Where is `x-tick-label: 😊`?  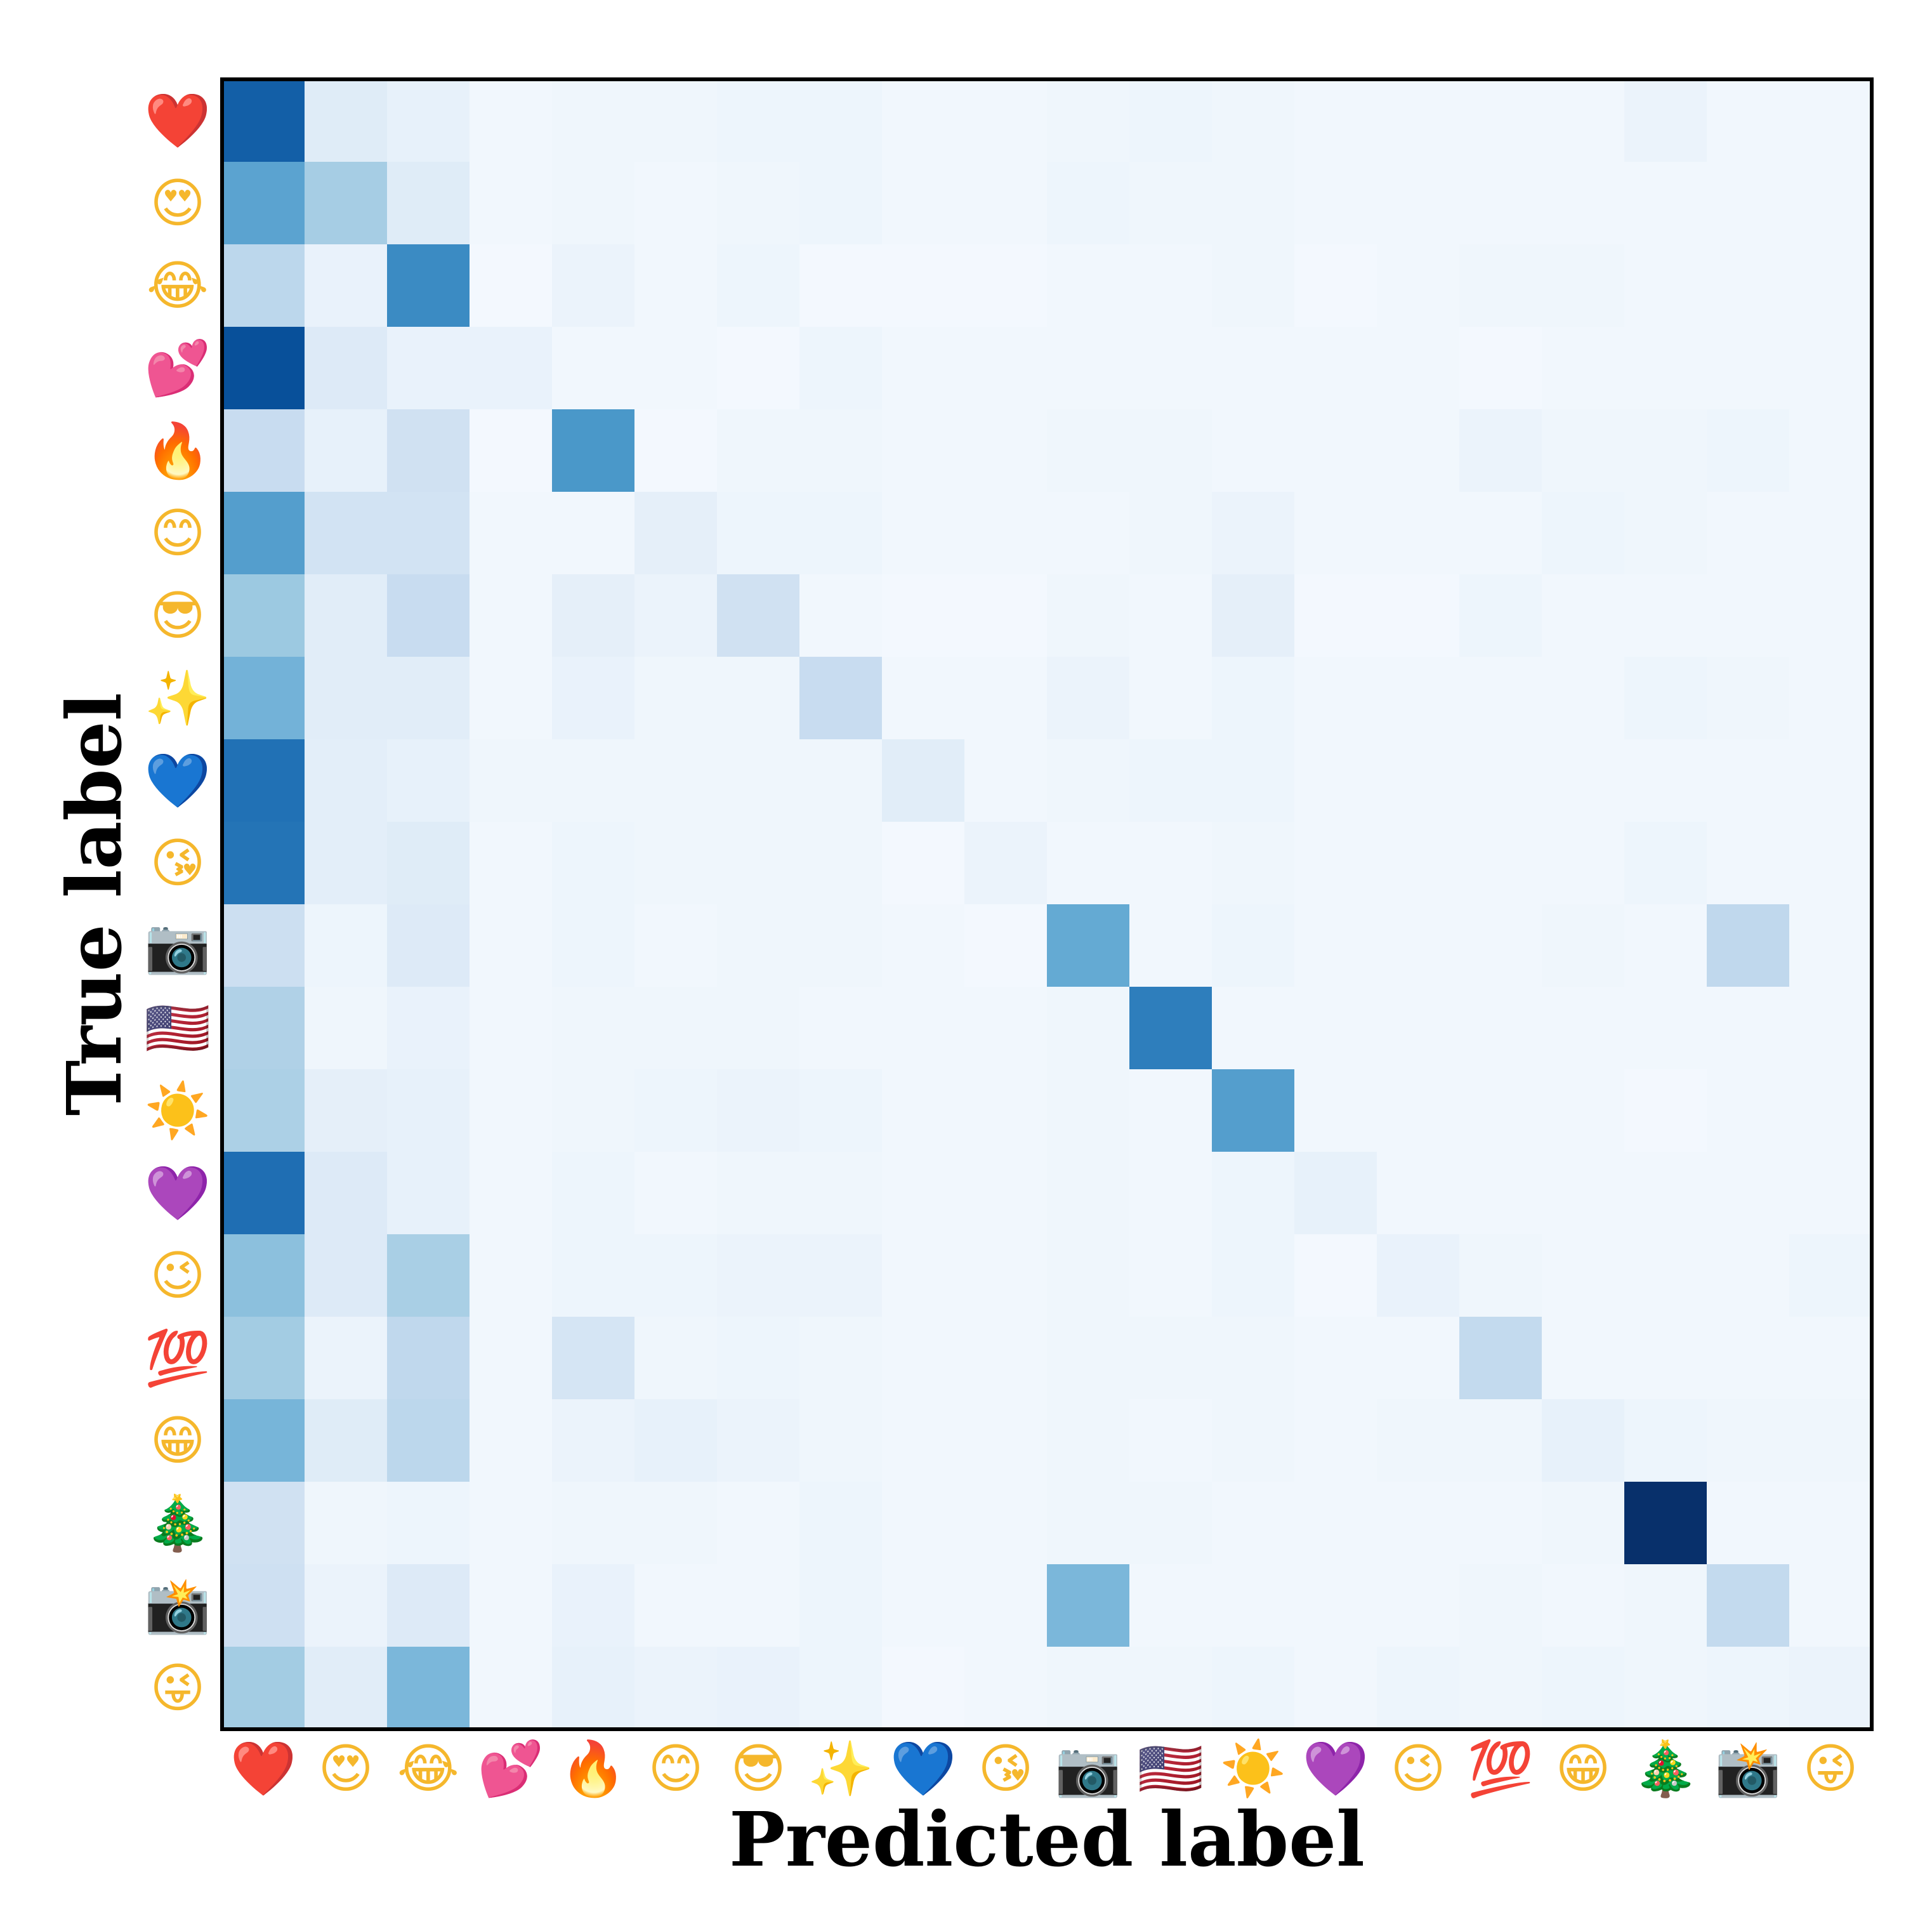
x-tick-label: 😊 is located at coordinates (676, 1768).